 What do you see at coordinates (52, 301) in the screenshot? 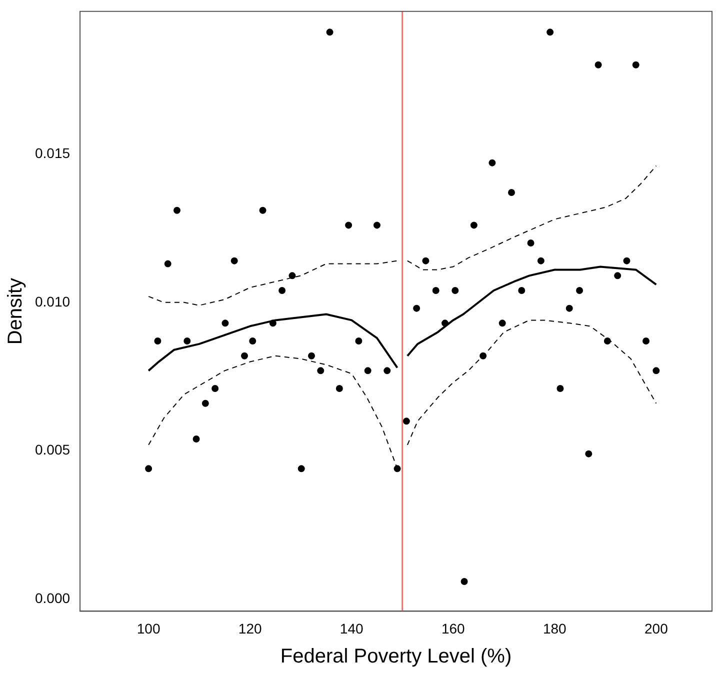
I see `y-tick-label: 0.010` at bounding box center [52, 301].